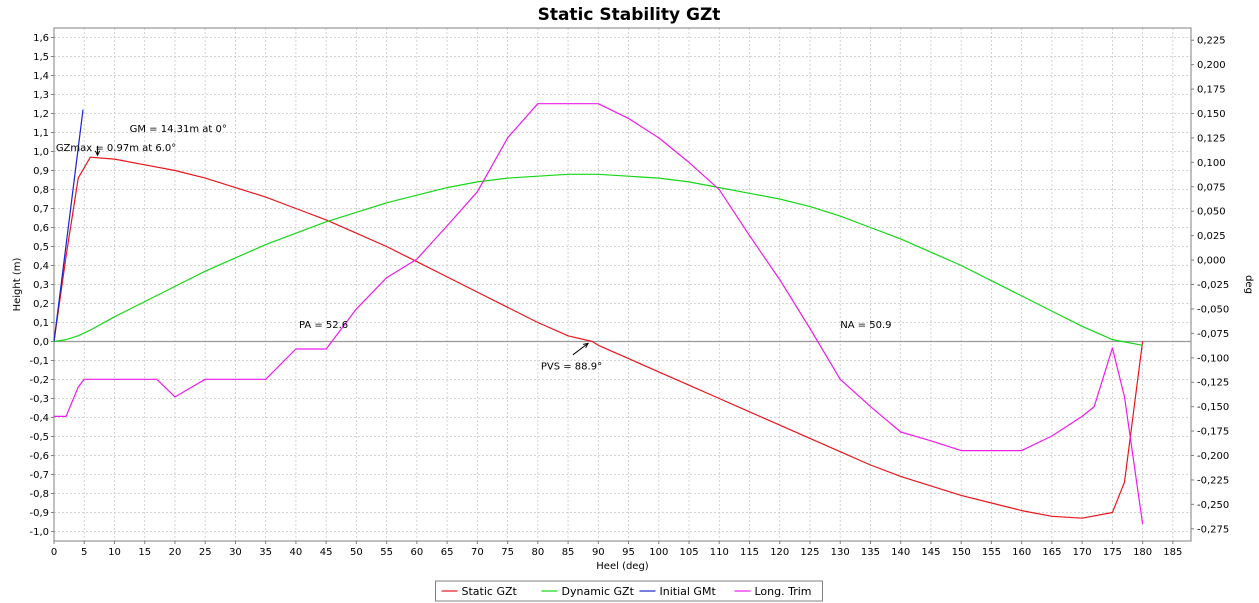  Describe the element at coordinates (205, 552) in the screenshot. I see `x-tick-label: 25` at that location.